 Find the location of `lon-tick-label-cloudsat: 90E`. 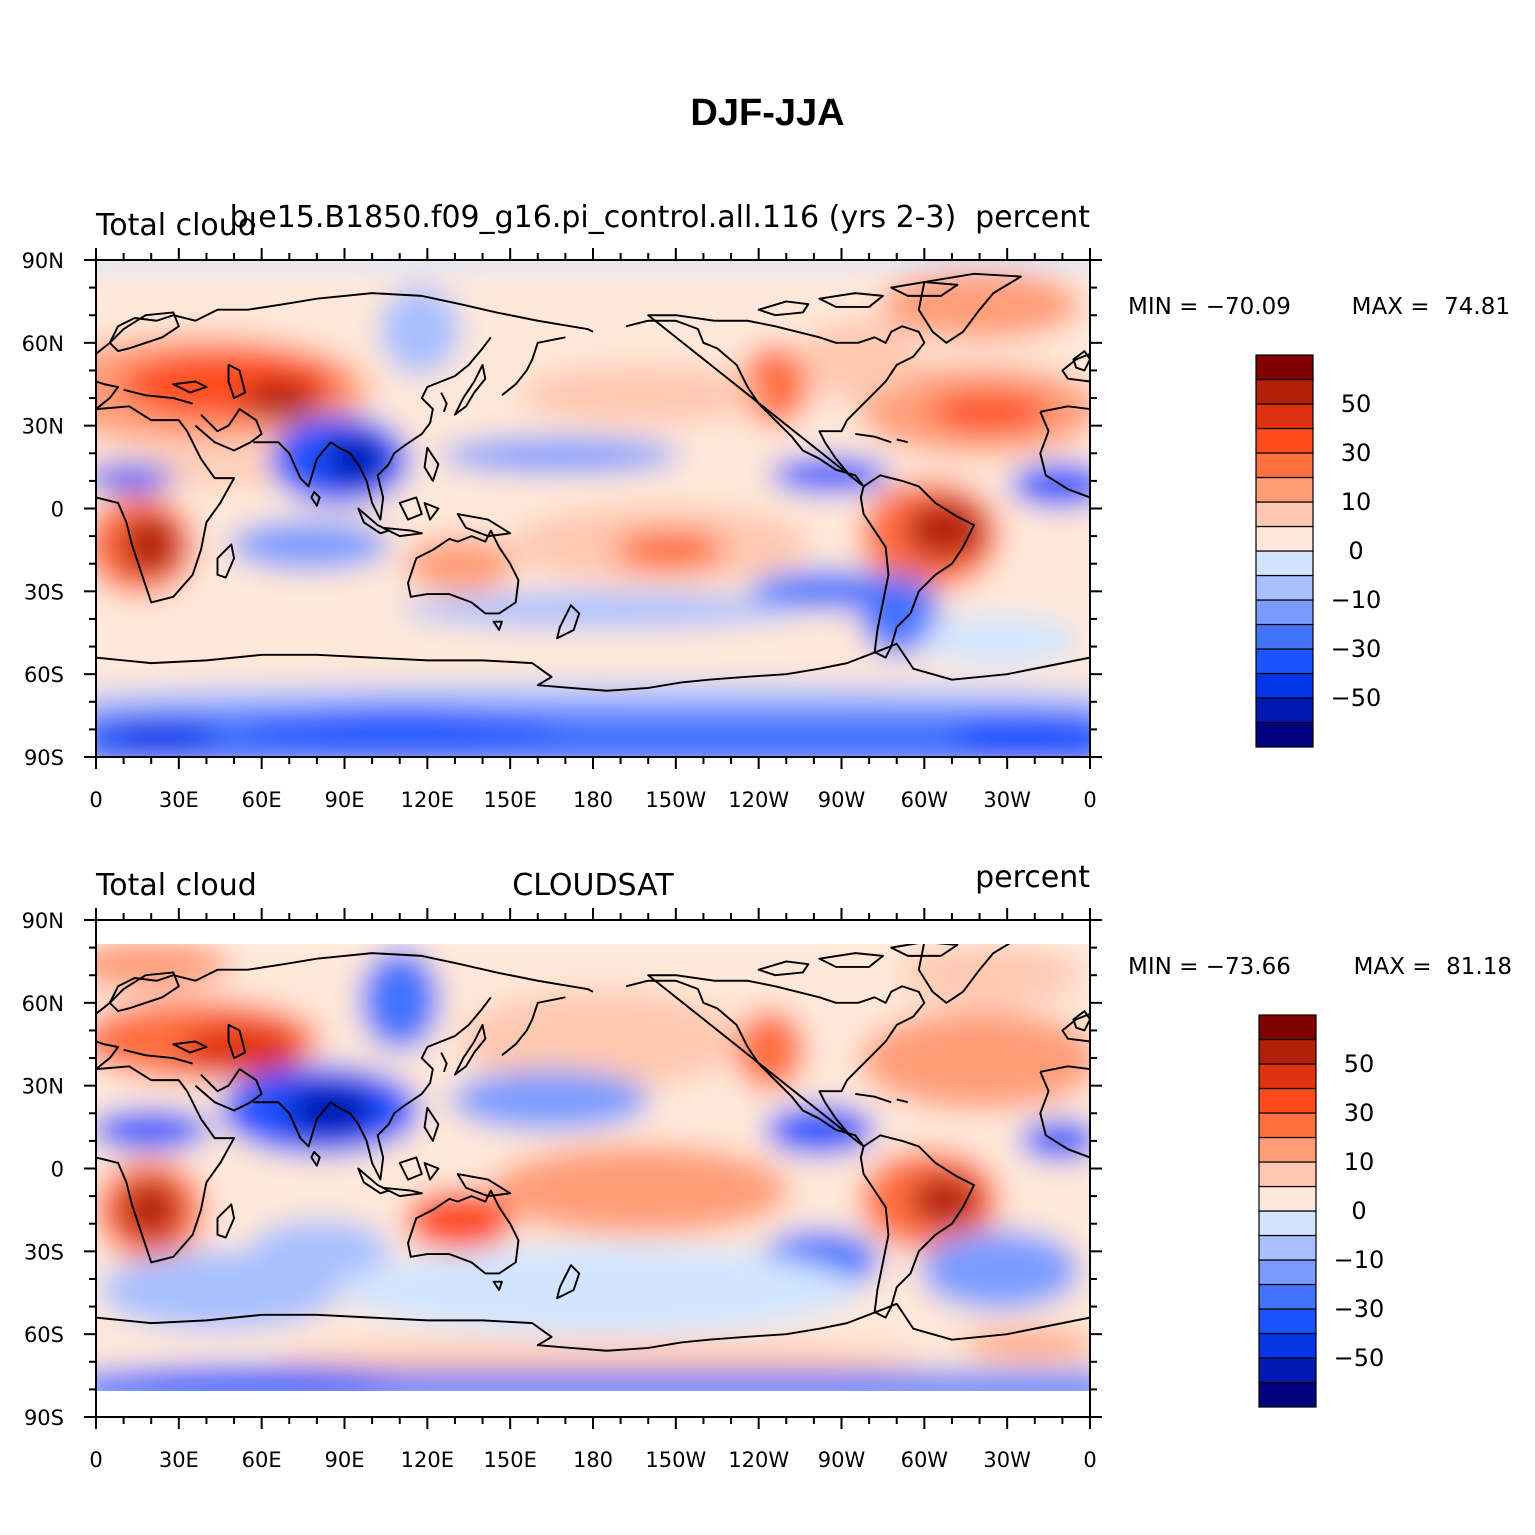

lon-tick-label-cloudsat: 90E is located at coordinates (345, 1460).